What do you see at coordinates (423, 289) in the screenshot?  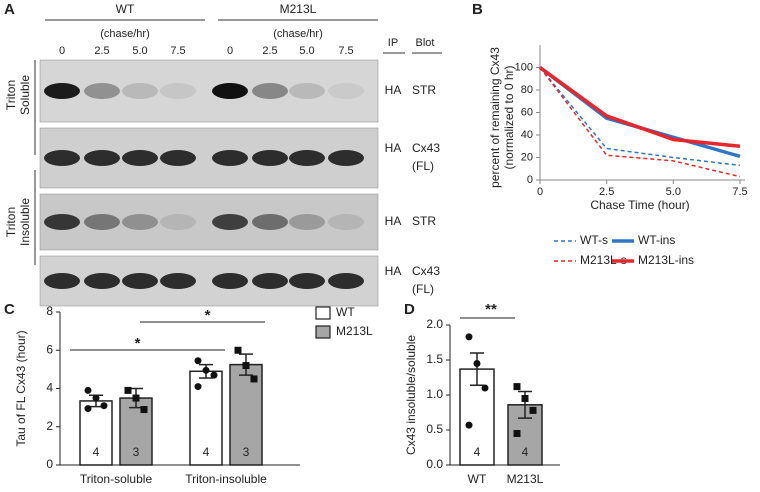 I see `blot-label: (FL)` at bounding box center [423, 289].